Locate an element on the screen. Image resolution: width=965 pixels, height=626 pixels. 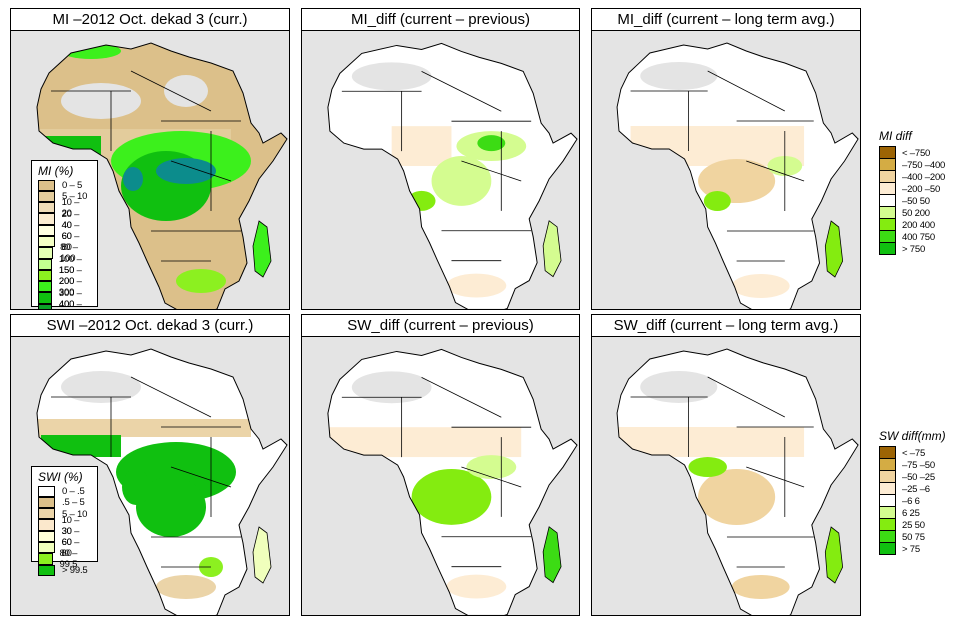
legend-item: 80 – 99.5 is located at coordinates (64, 559).